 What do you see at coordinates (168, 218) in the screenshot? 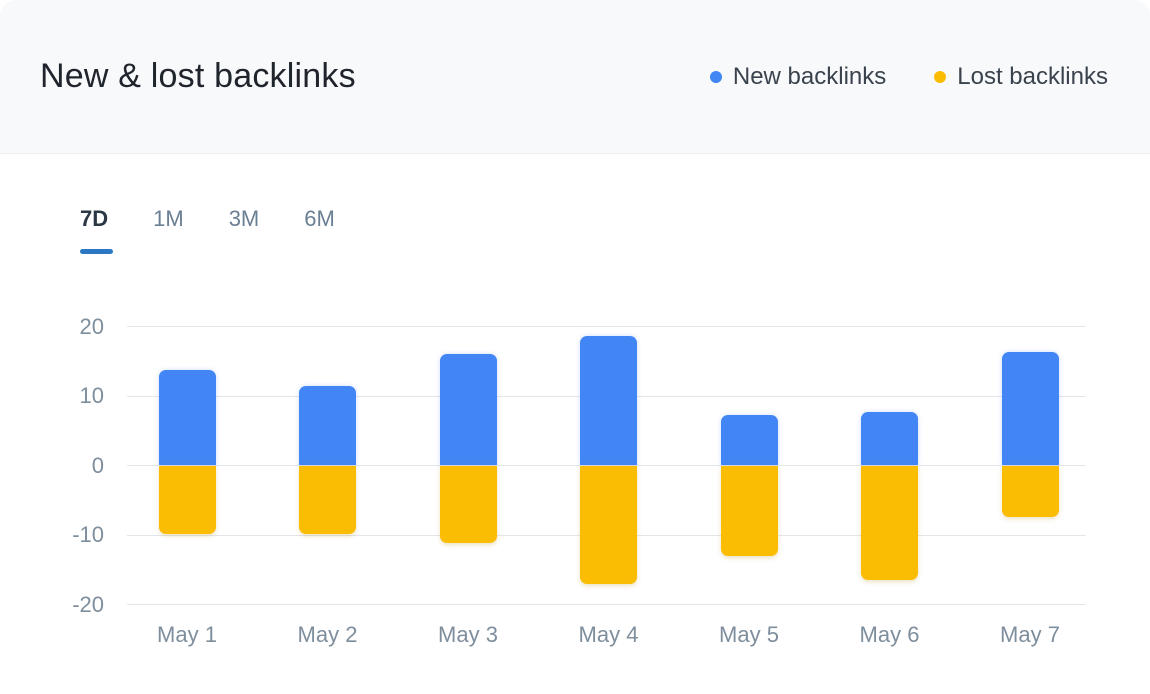
I see `tab-1m-label: 1M` at bounding box center [168, 218].